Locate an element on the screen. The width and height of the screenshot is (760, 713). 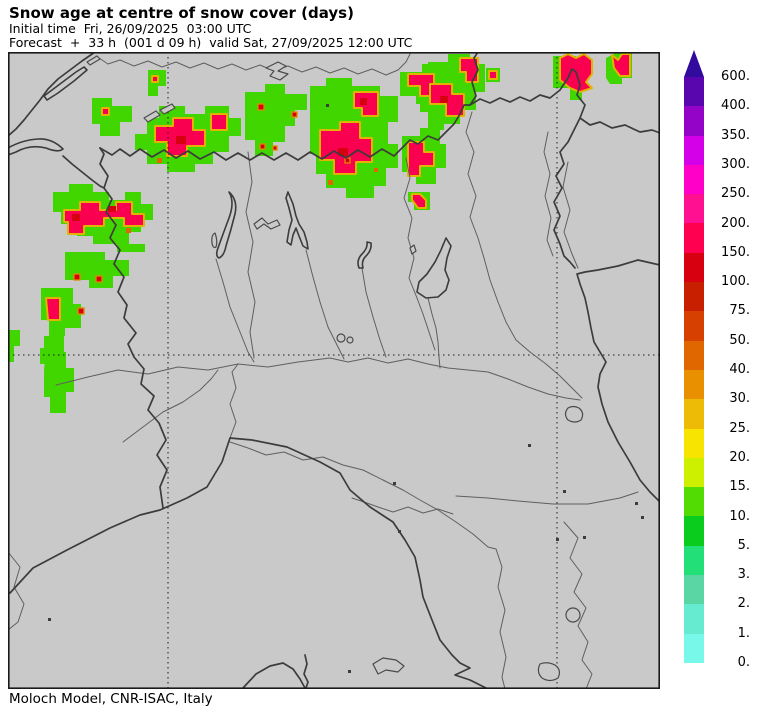
colorbar-arrow is located at coordinates (694, 63).